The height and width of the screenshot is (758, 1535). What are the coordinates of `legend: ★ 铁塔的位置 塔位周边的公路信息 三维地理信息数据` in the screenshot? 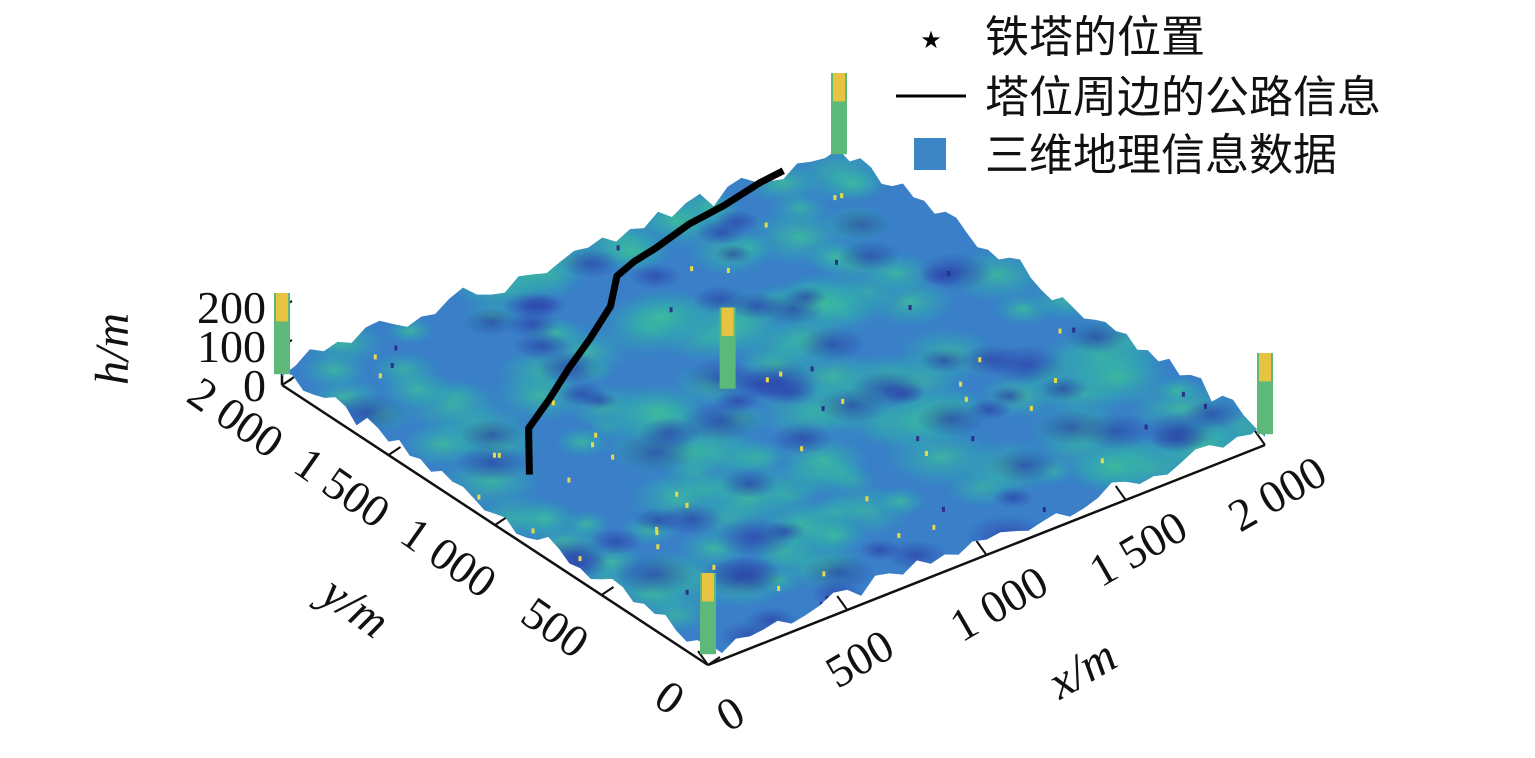 It's located at (1138, 96).